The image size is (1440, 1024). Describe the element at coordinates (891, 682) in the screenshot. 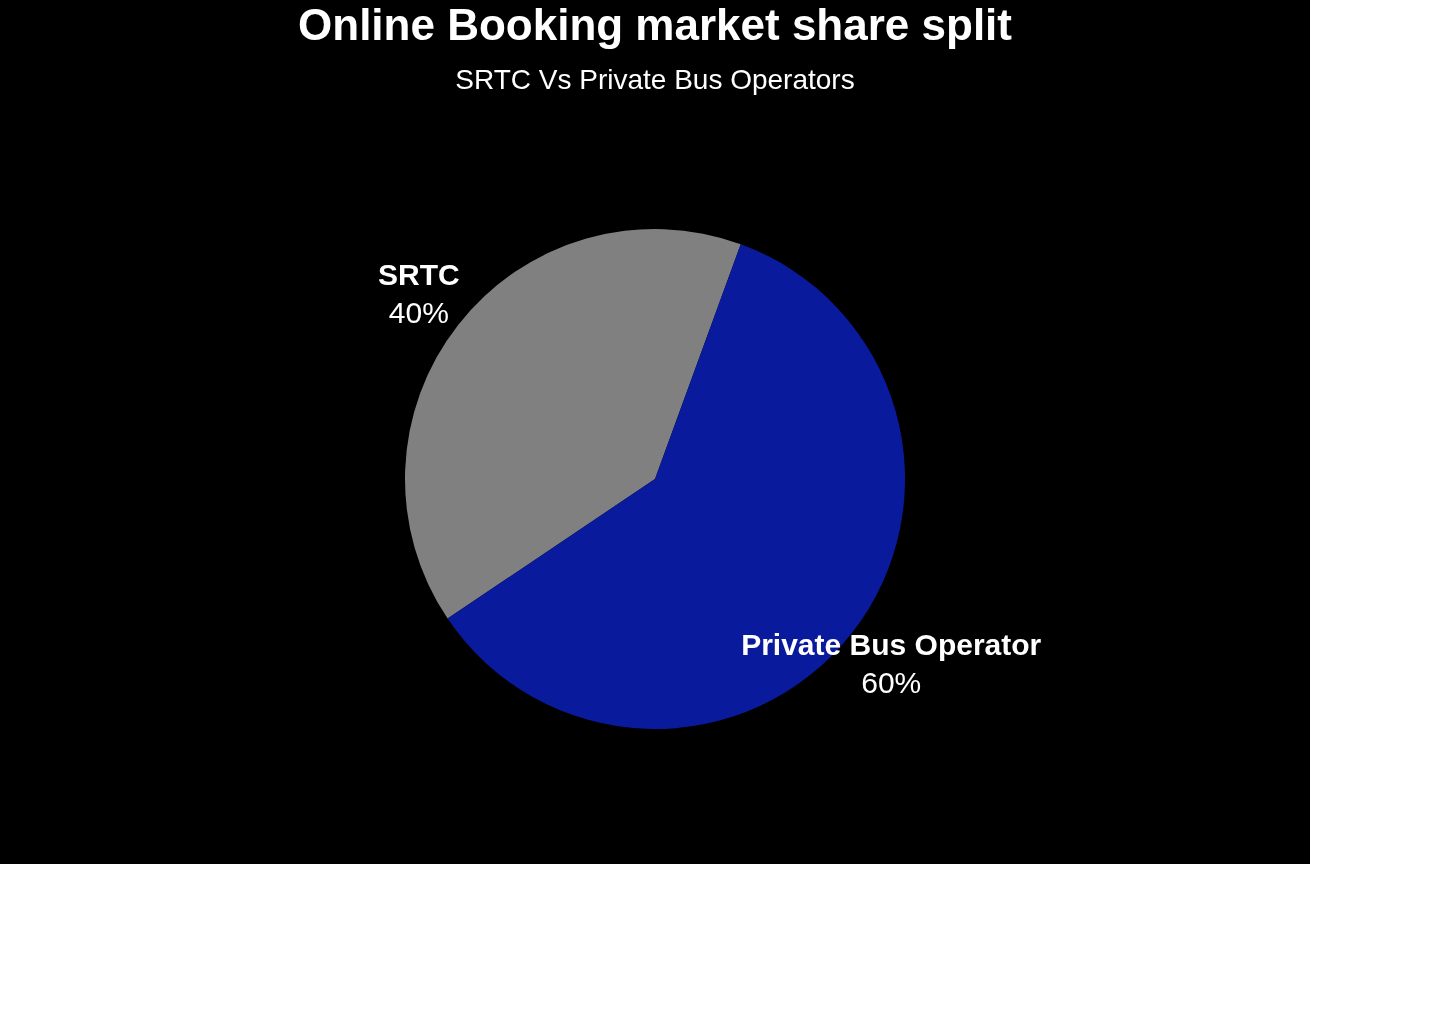

I see `data-label: 60%` at that location.